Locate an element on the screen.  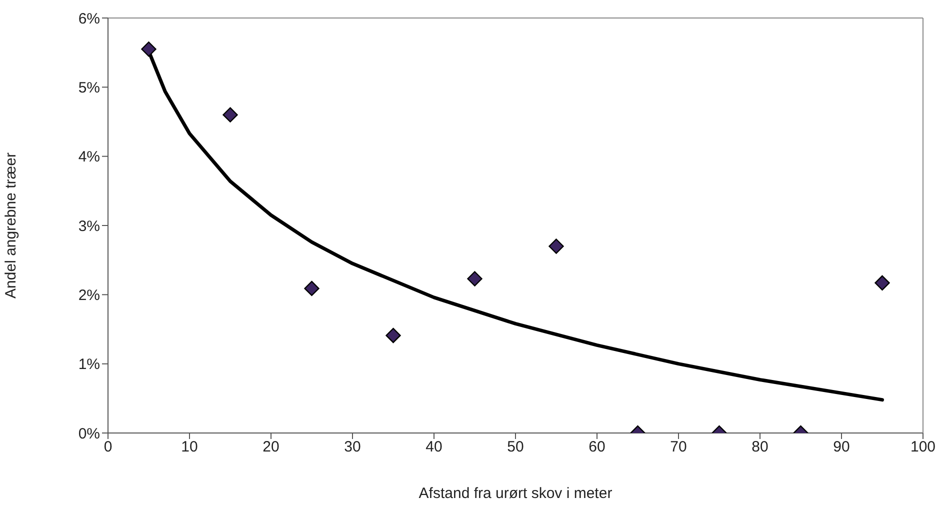
x-axis-title: Afstand fra urørt skov i meter is located at coordinates (515, 493).